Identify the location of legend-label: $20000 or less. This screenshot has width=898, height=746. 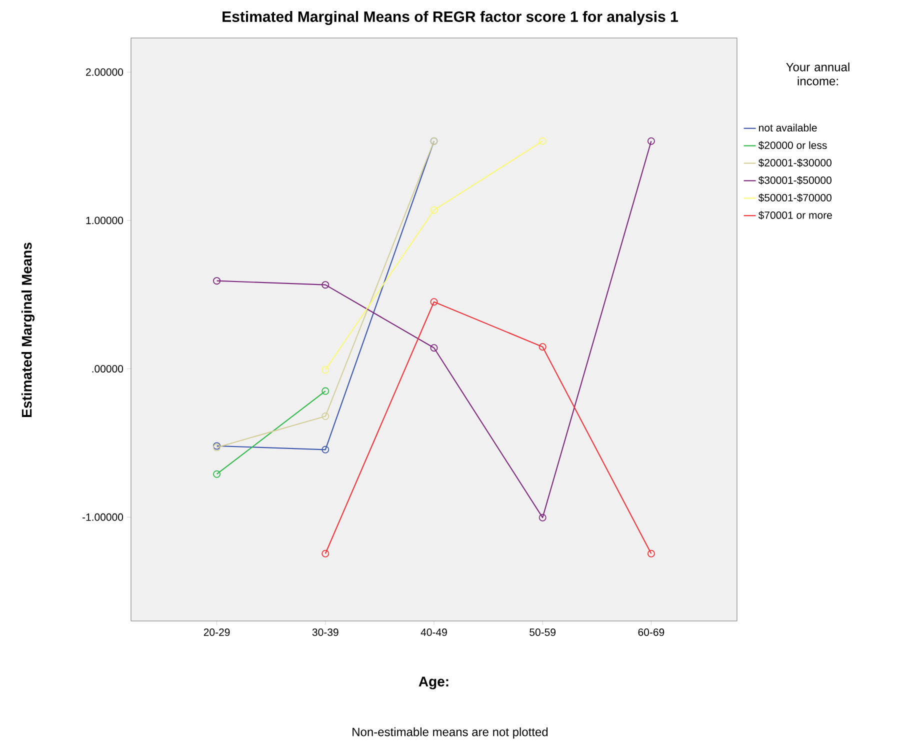
(792, 145).